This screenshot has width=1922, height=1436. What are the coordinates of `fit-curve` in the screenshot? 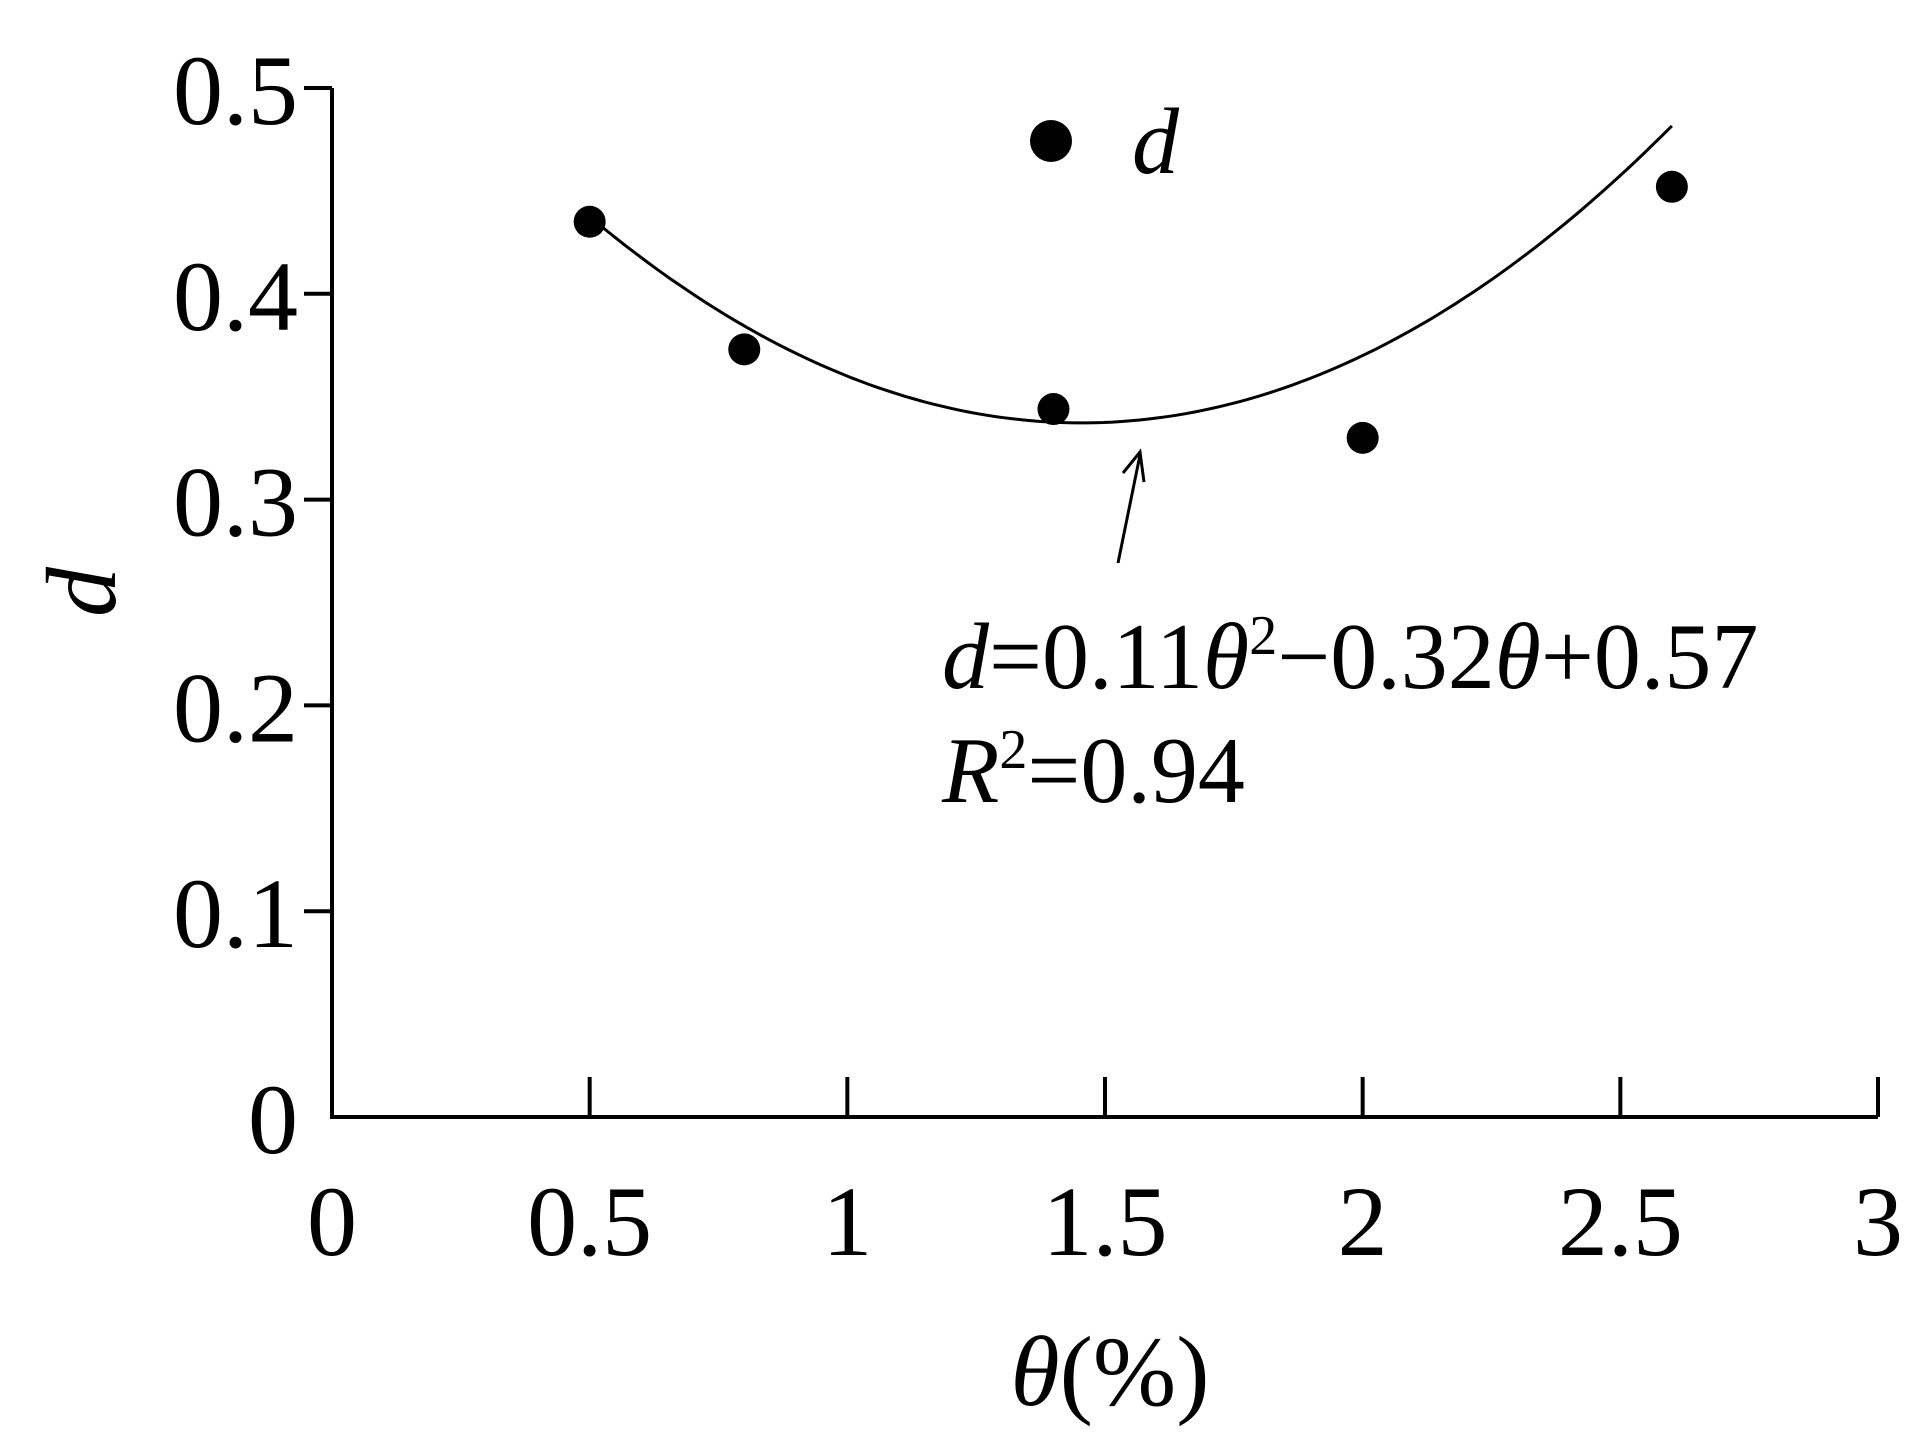 It's located at (1130, 274).